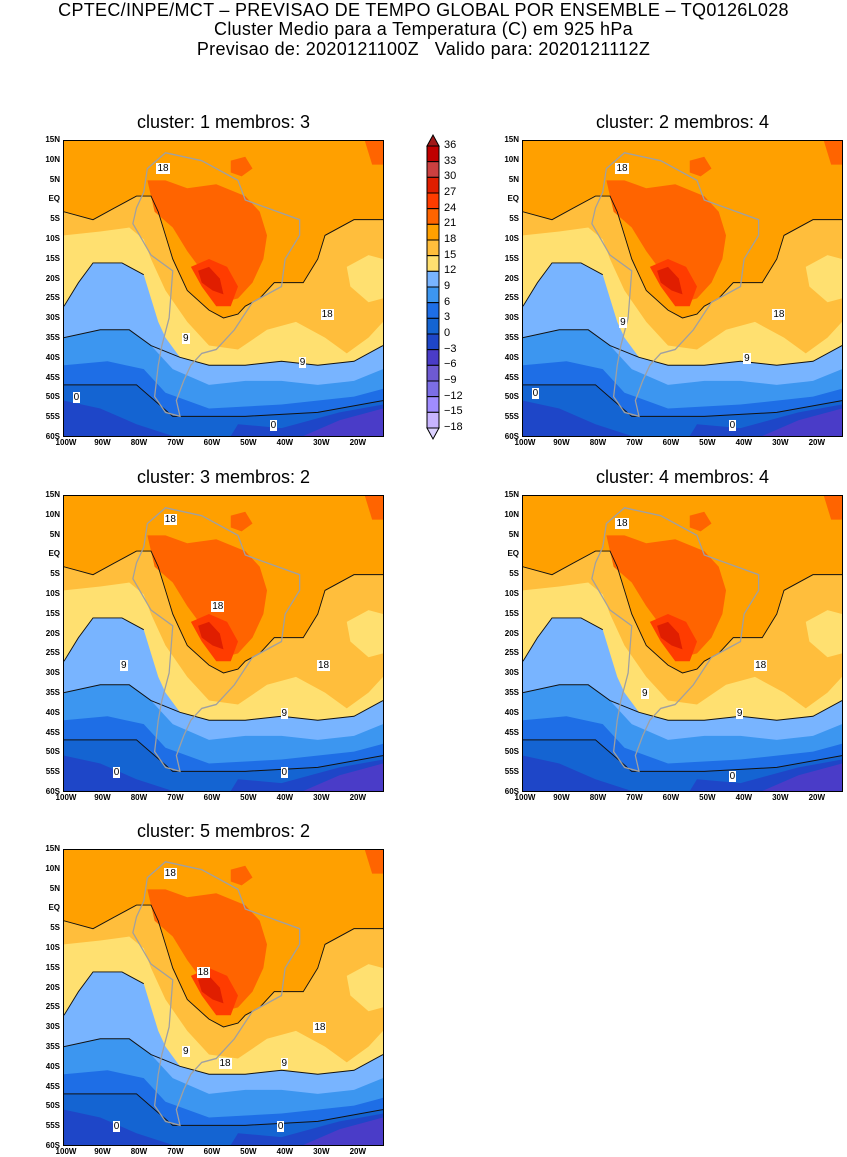  Describe the element at coordinates (511, 397) in the screenshot. I see `lat-tick-label: 50S` at that location.